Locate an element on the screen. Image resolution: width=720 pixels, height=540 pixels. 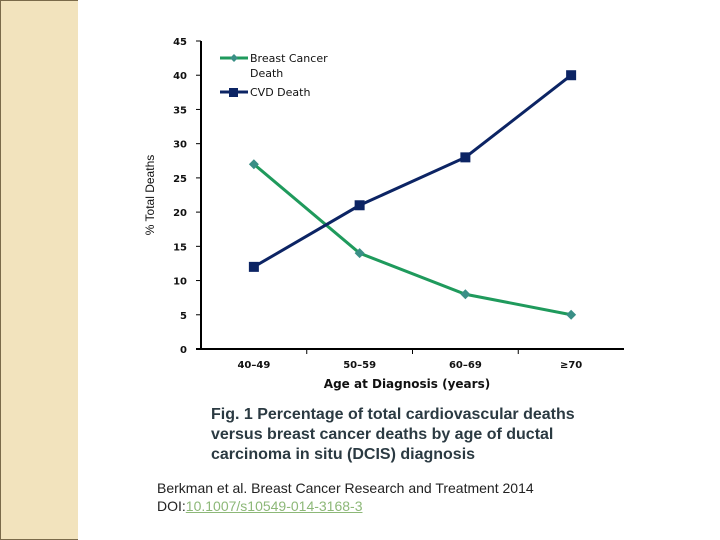
legend-item-breast-cancer-death: Breast Cancer Death is located at coordinates (274, 66).